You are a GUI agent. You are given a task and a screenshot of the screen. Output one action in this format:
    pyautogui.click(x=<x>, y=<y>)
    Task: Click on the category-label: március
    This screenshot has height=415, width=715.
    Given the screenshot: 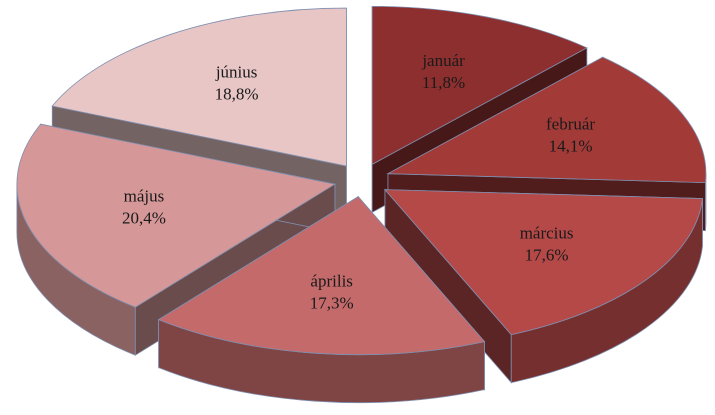 What is the action you would take?
    pyautogui.click(x=547, y=233)
    